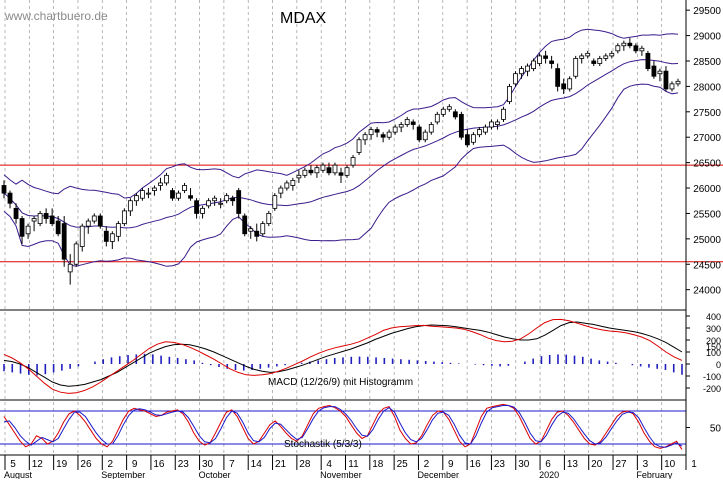 This screenshot has width=723, height=484. What do you see at coordinates (707, 265) in the screenshot?
I see `price-tick-label: 24500` at bounding box center [707, 265].